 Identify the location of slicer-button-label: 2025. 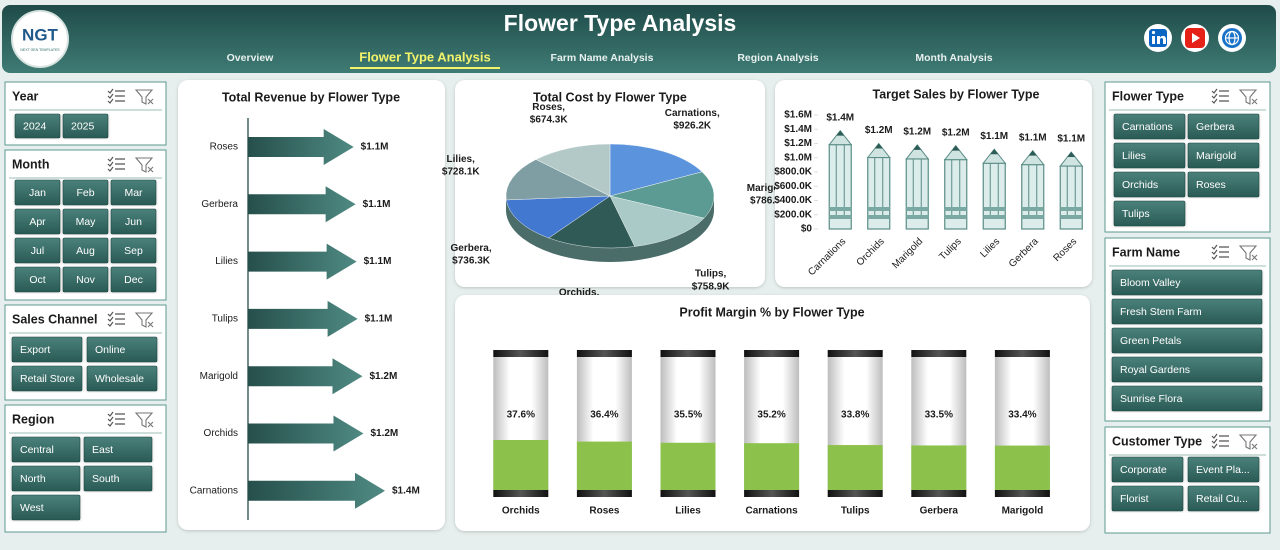
(83, 126).